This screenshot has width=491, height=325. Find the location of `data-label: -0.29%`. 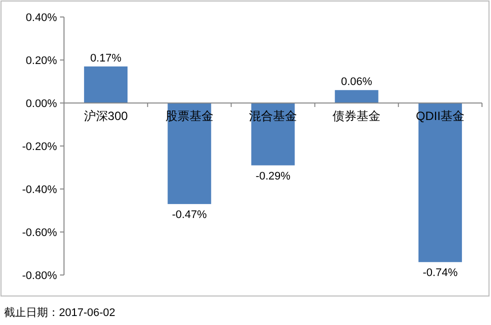

data-label: -0.29% is located at coordinates (273, 176).